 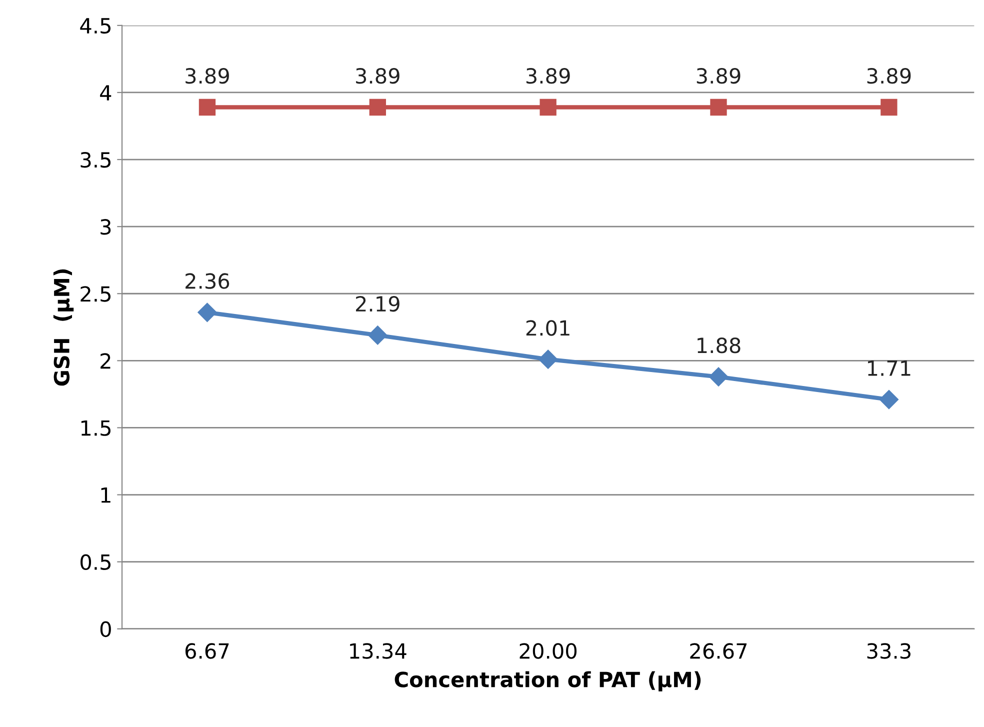 I want to click on y-axis-title: GSH (μM), so click(x=63, y=327).